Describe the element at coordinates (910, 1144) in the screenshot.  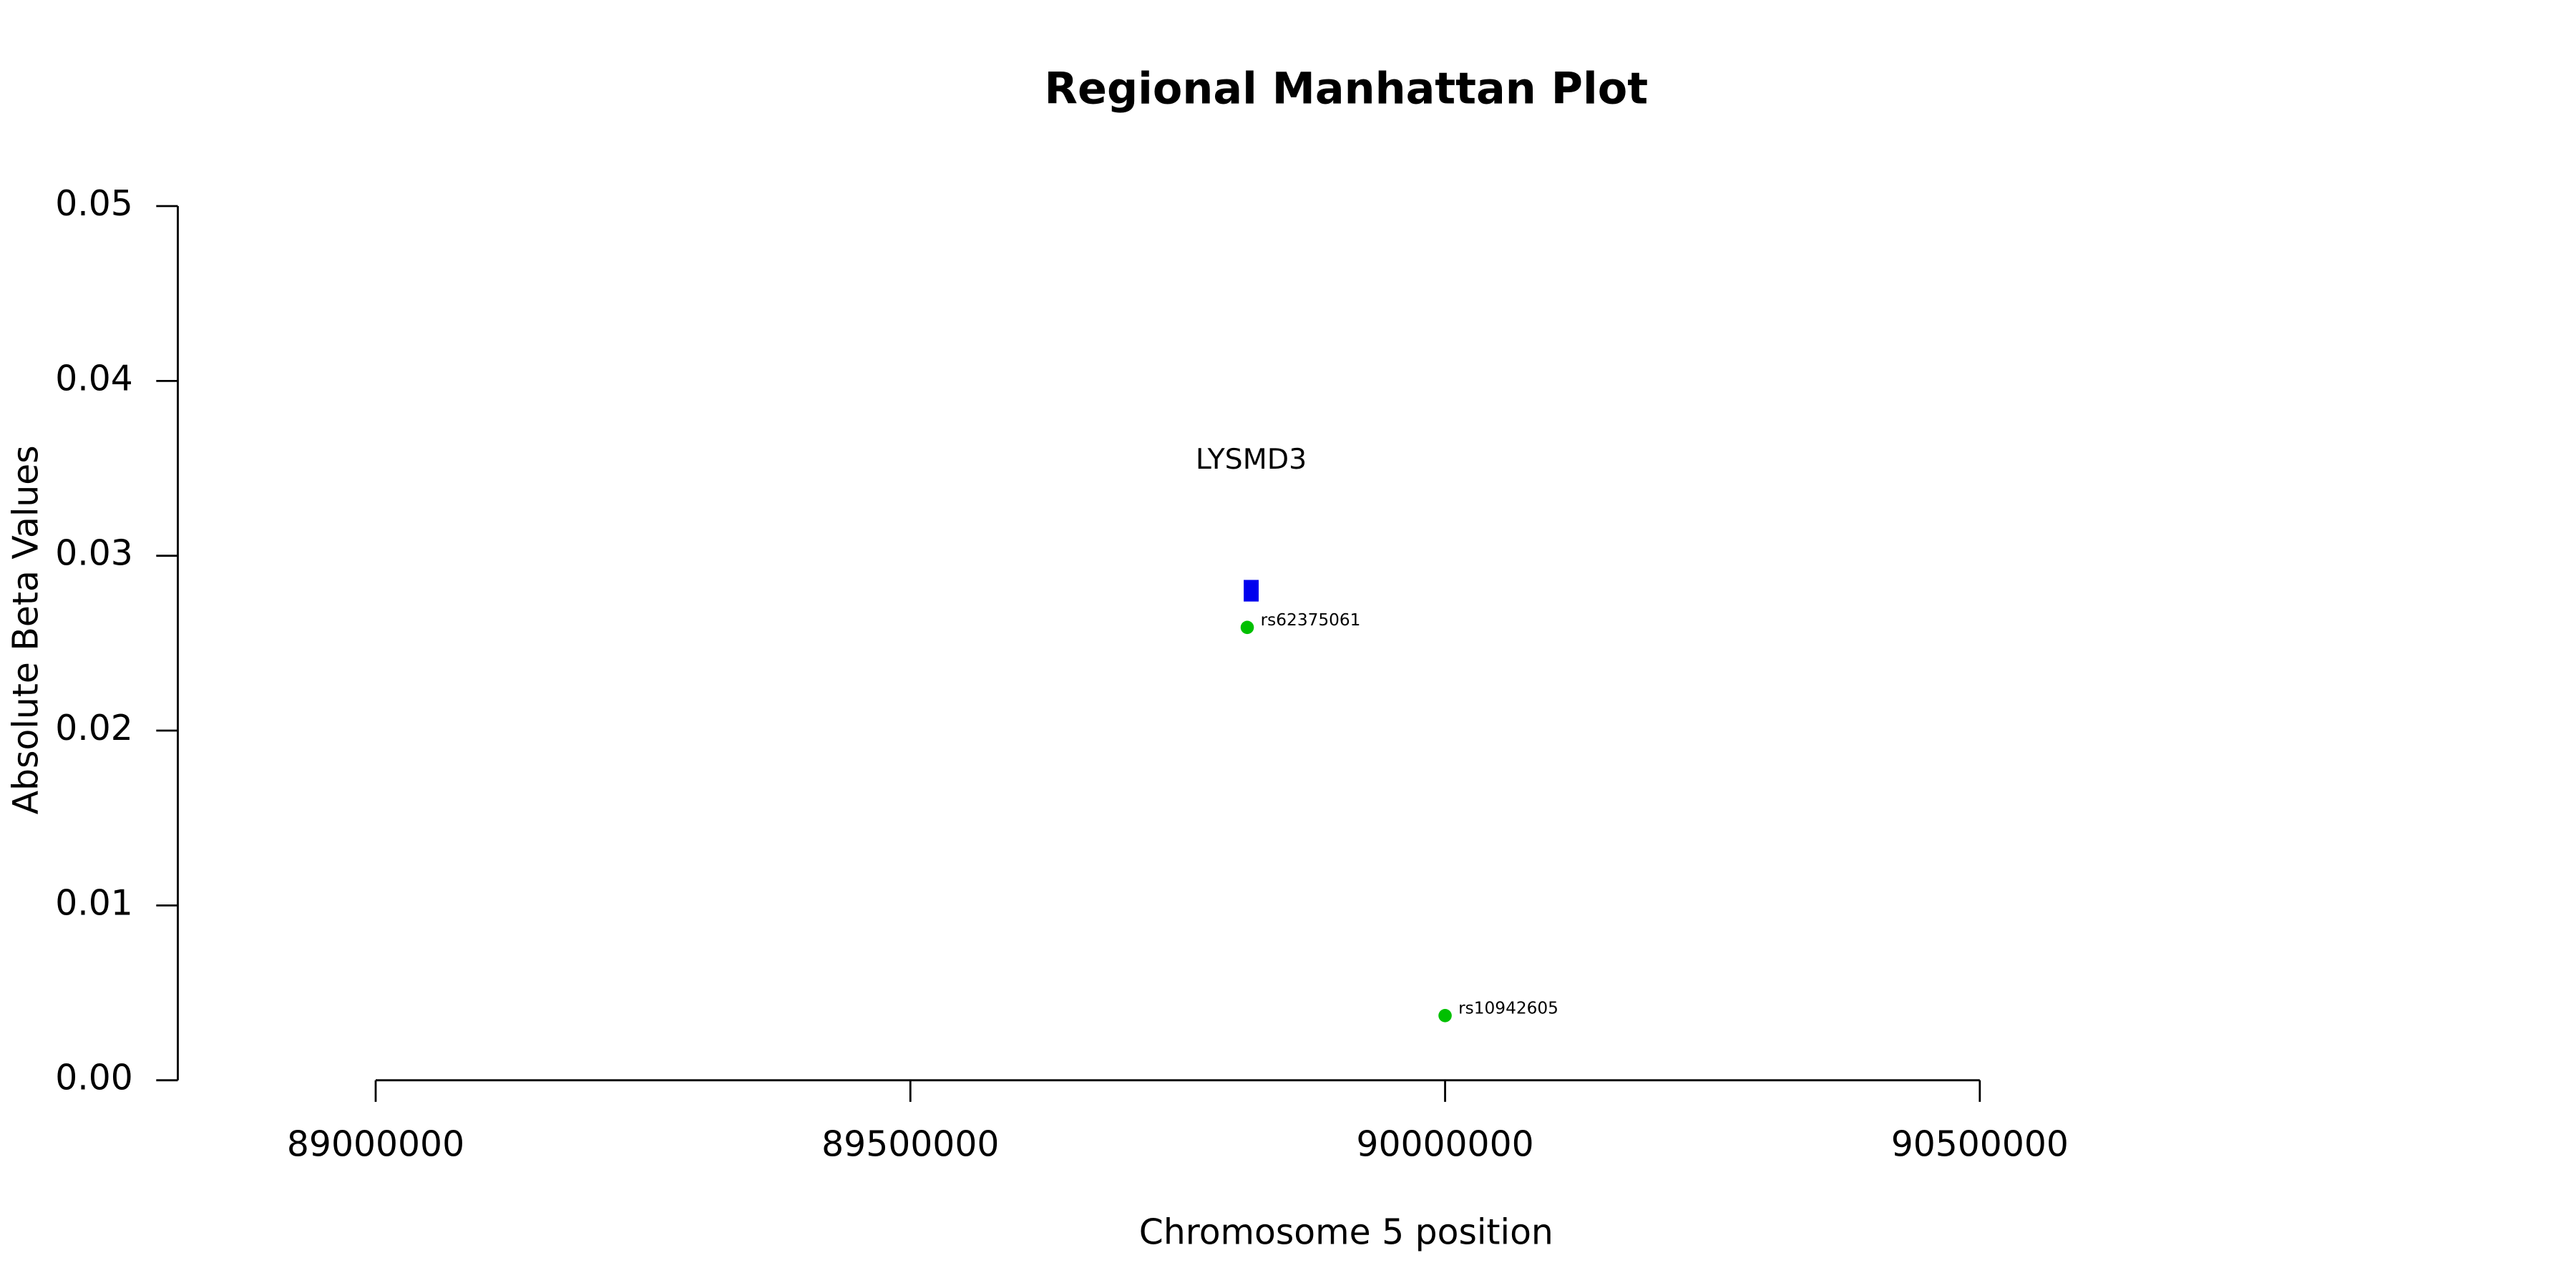
I see `x-tick-label: 89500000` at that location.